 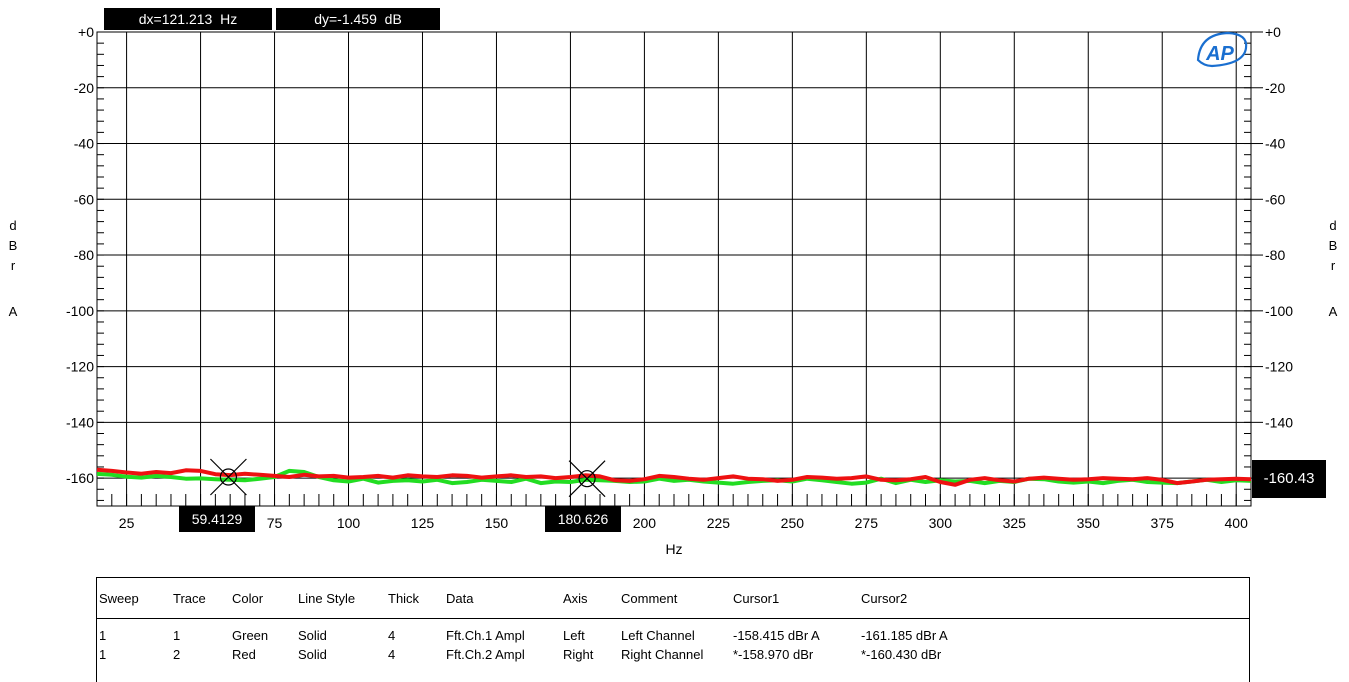 What do you see at coordinates (773, 654) in the screenshot?
I see `legend-cell: *-158.970 dBr` at bounding box center [773, 654].